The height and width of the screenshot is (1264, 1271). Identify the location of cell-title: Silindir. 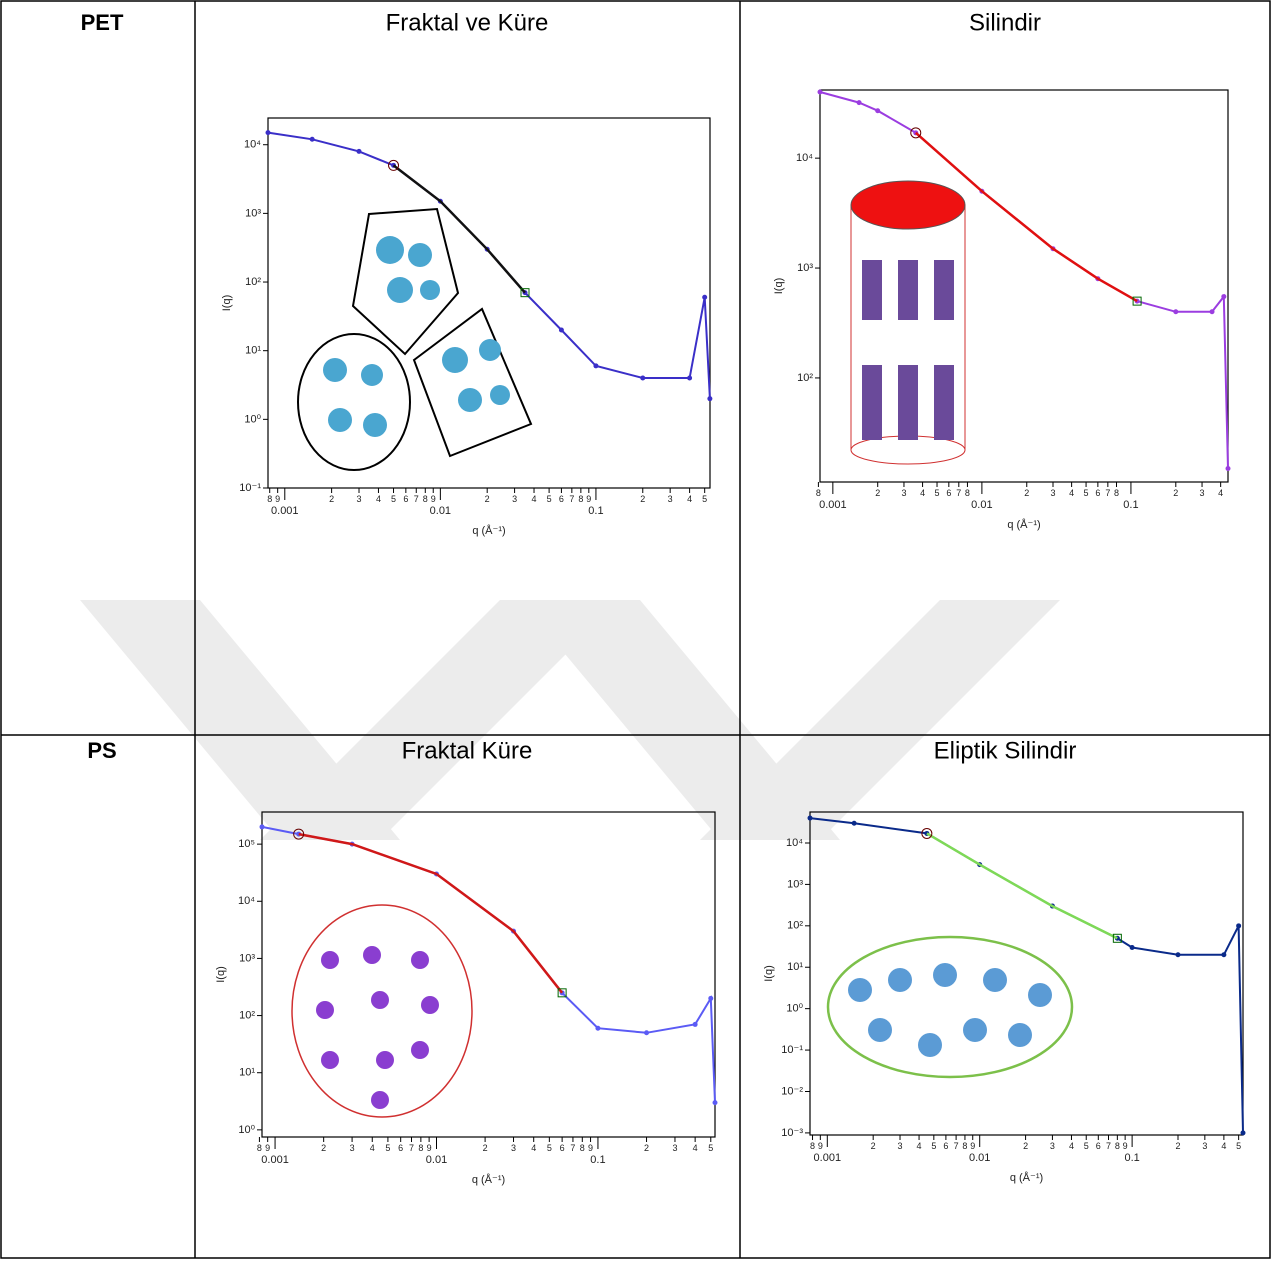
(1005, 22).